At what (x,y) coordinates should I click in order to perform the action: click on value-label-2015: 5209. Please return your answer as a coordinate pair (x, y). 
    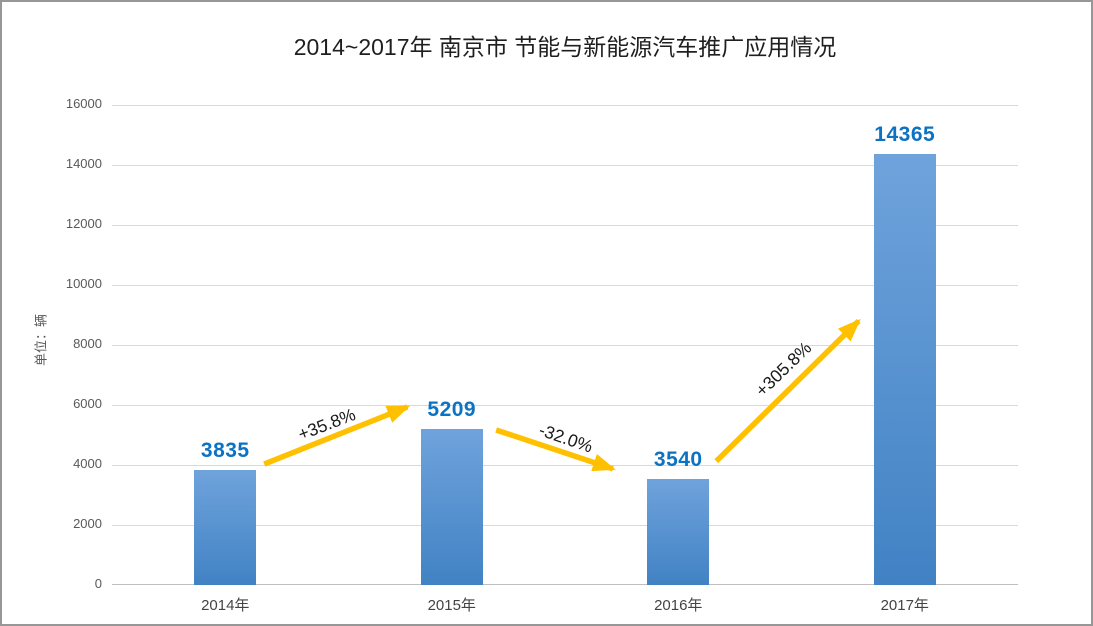
    Looking at the image, I should click on (452, 409).